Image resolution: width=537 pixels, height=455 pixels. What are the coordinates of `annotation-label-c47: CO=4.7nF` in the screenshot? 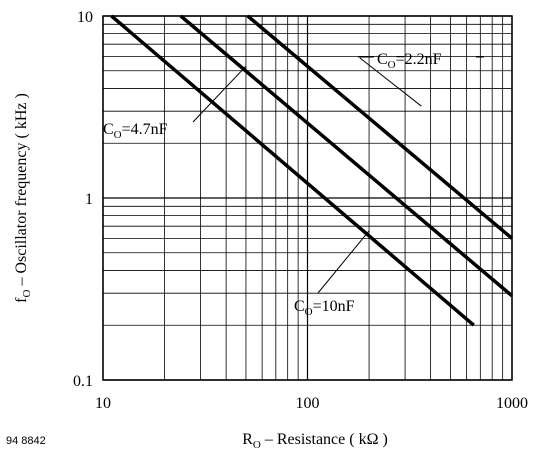 It's located at (135, 131).